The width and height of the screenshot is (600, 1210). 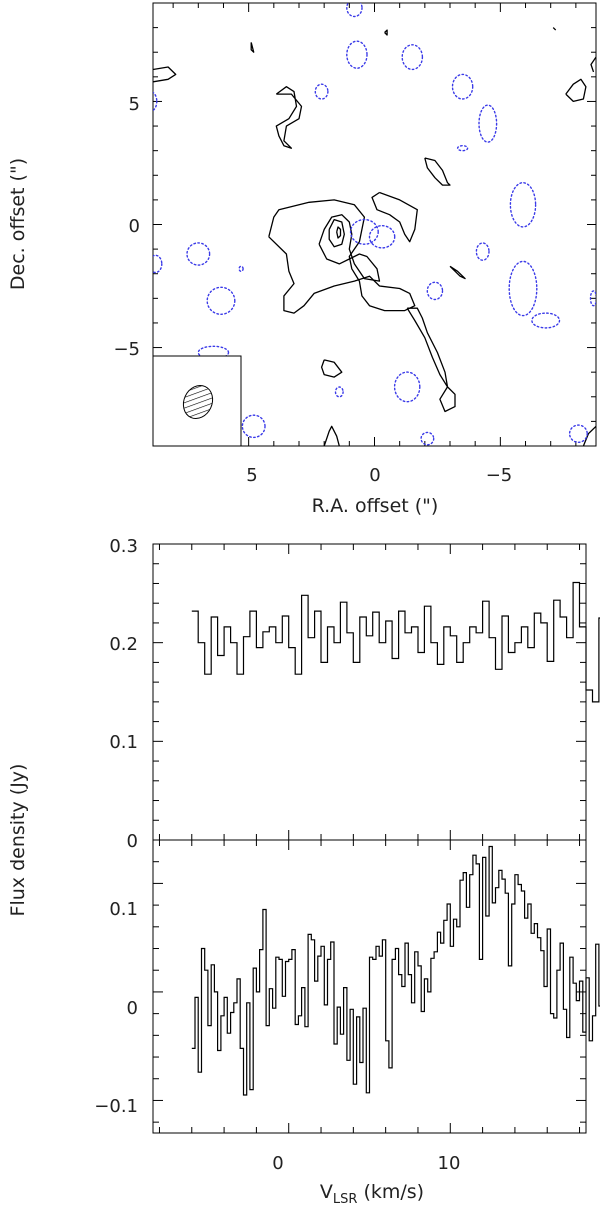 I want to click on y-tick-label: 0.3, so click(x=123, y=546).